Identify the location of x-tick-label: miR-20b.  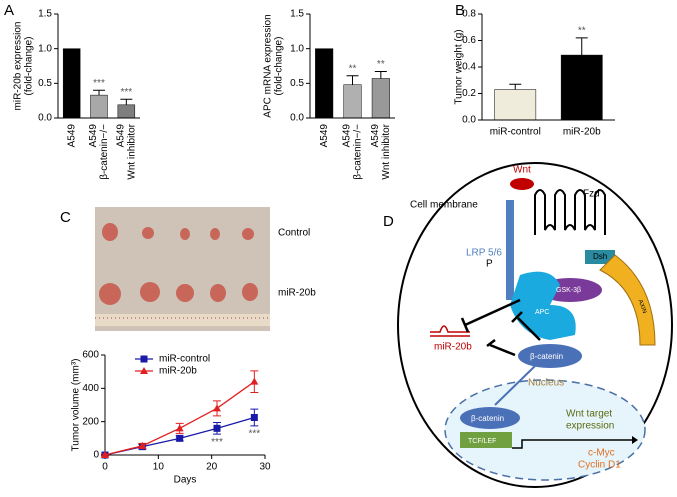
(582, 132).